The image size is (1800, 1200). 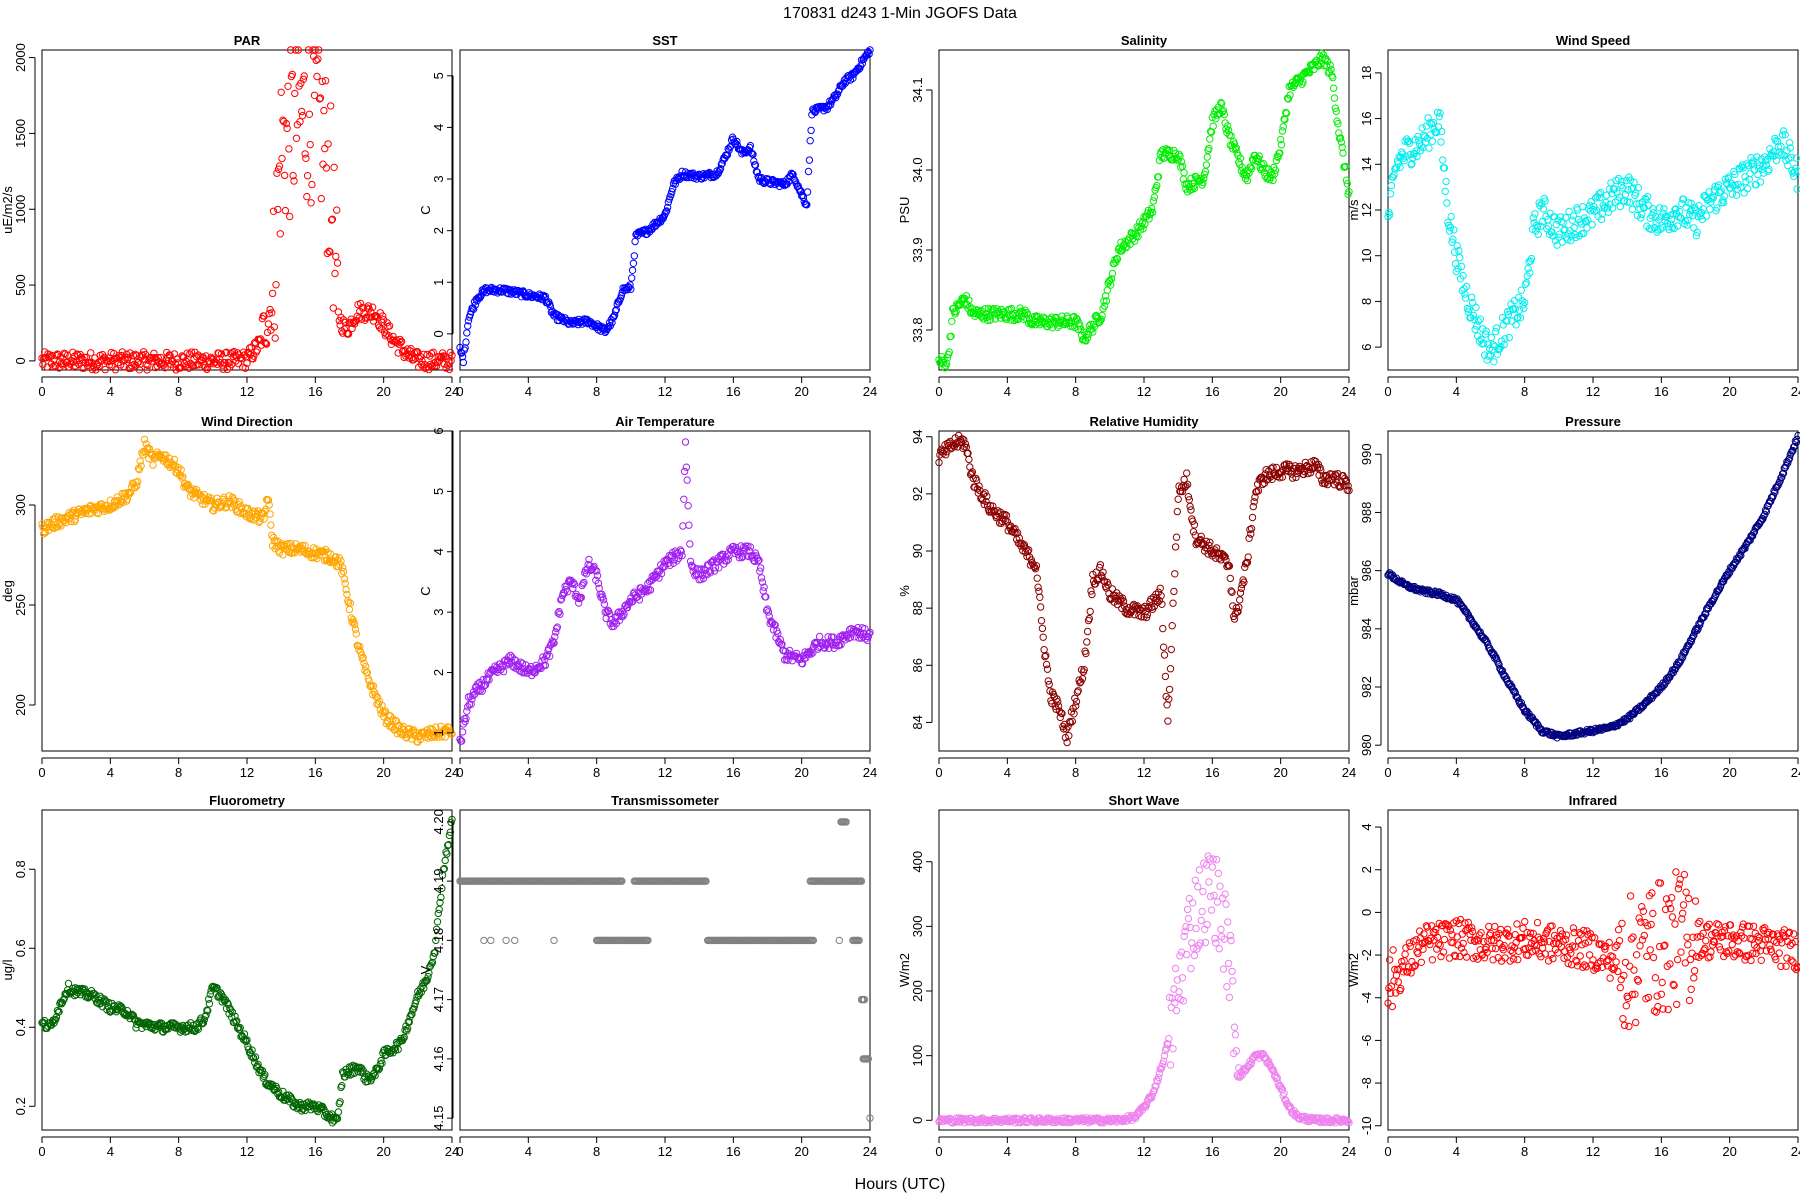 What do you see at coordinates (438, 672) in the screenshot?
I see `y-tick-label: 2` at bounding box center [438, 672].